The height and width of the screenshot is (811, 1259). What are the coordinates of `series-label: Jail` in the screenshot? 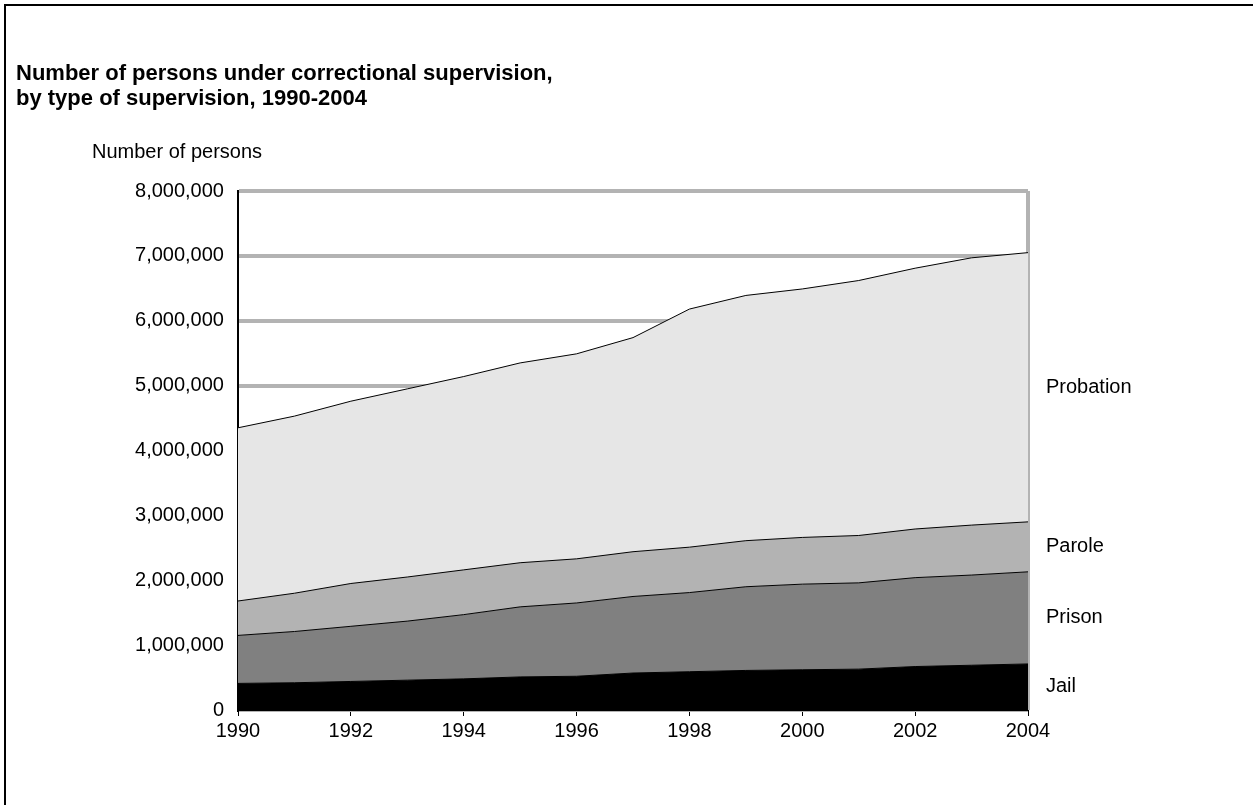 It's located at (1061, 685).